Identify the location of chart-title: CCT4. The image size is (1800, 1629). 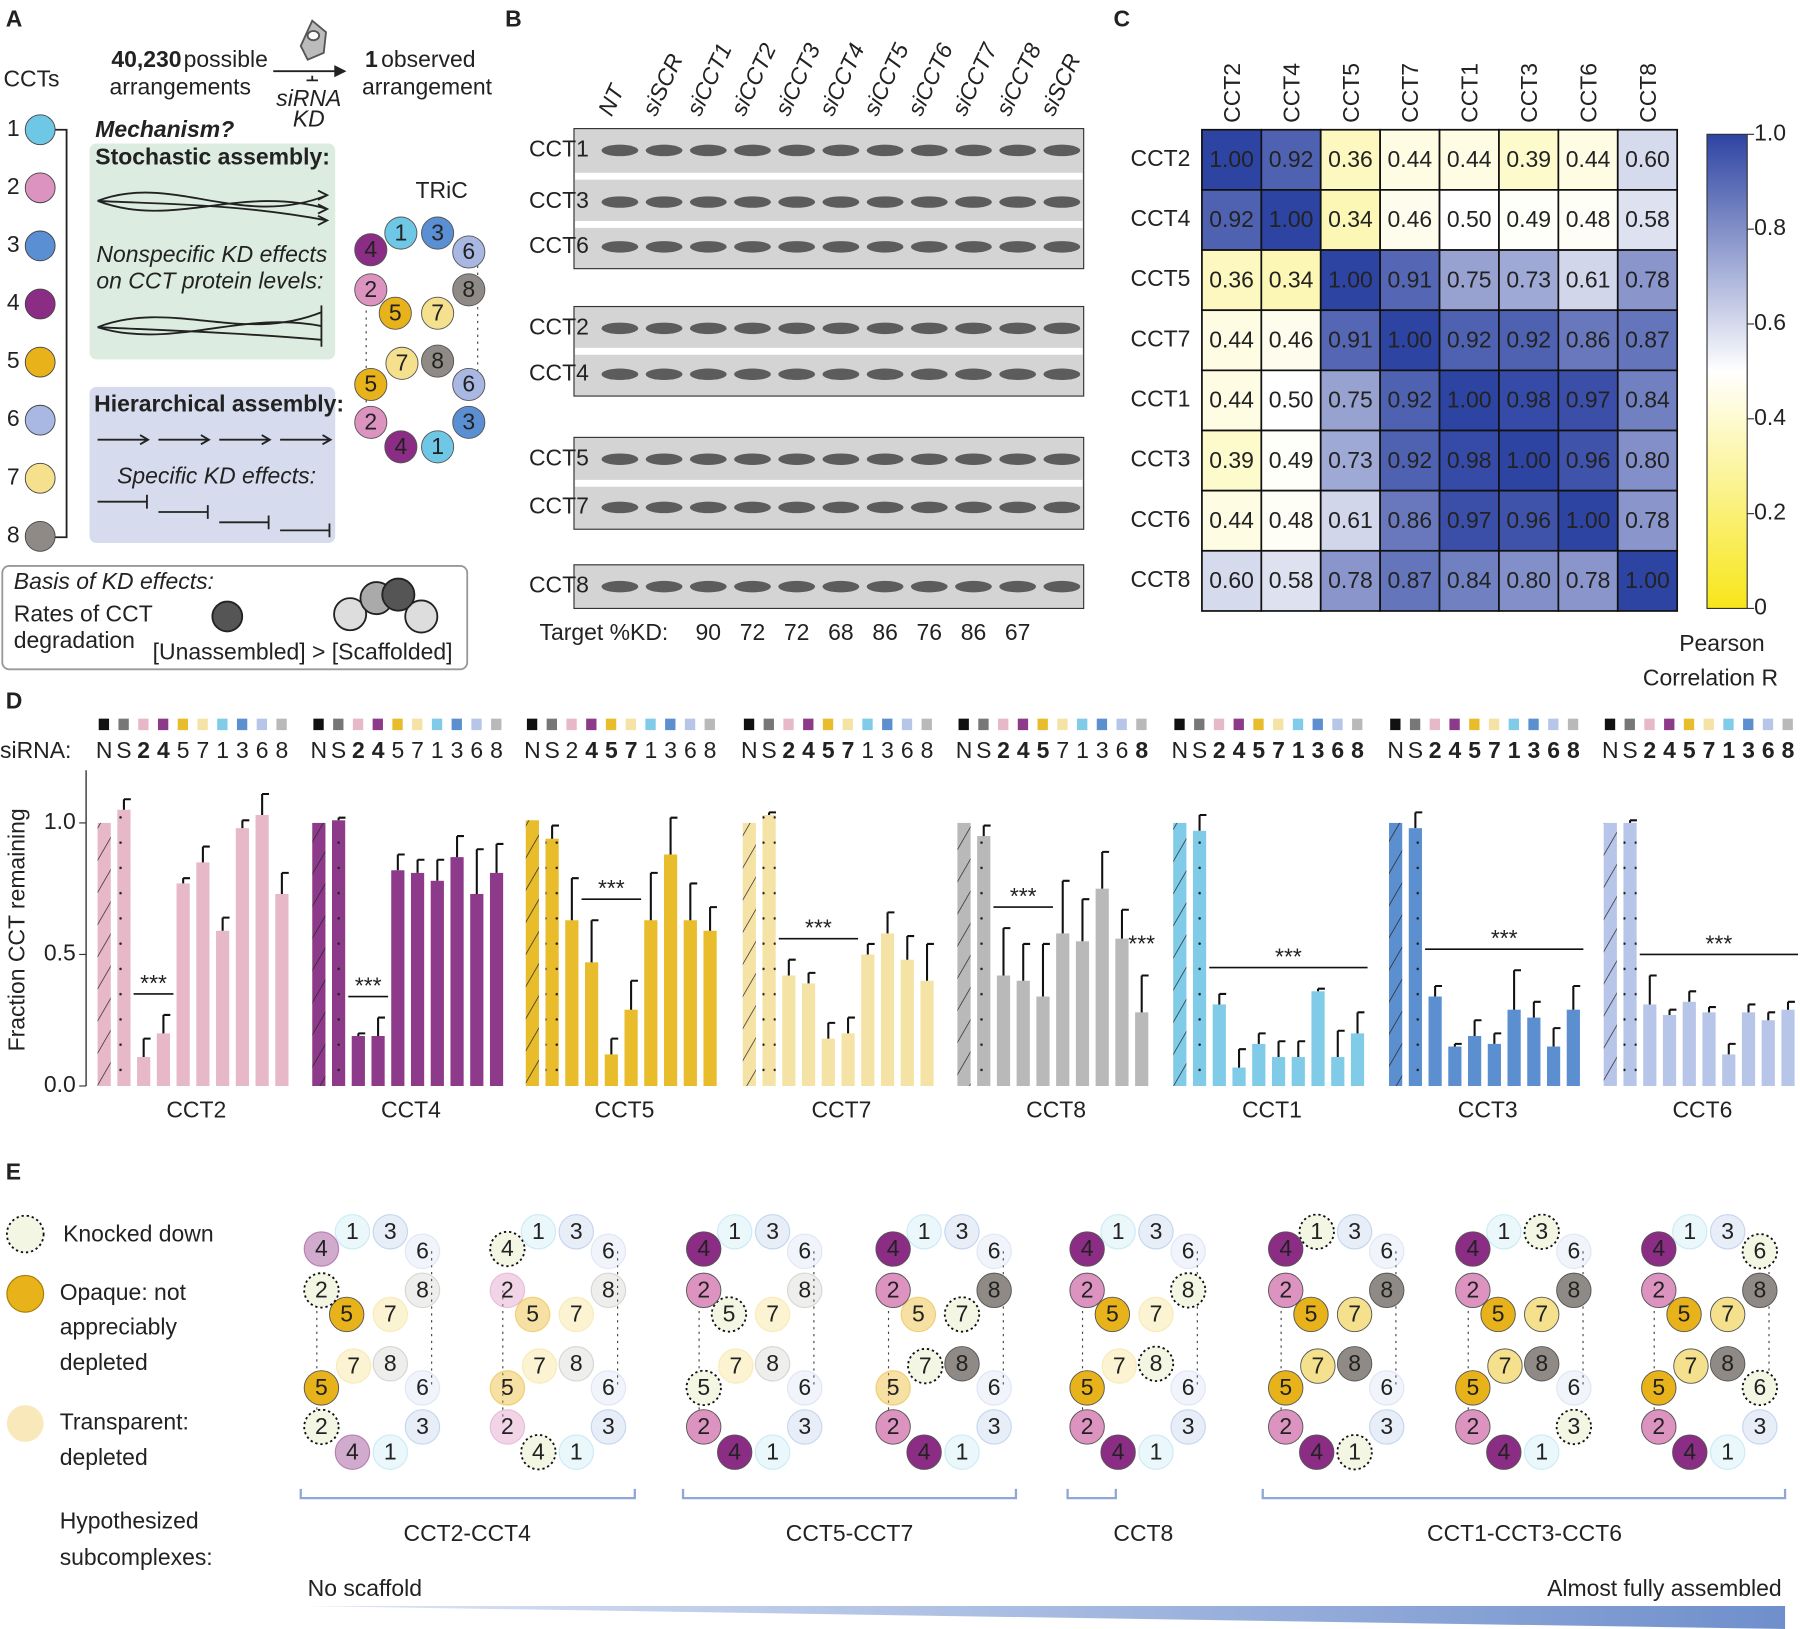
(411, 1109).